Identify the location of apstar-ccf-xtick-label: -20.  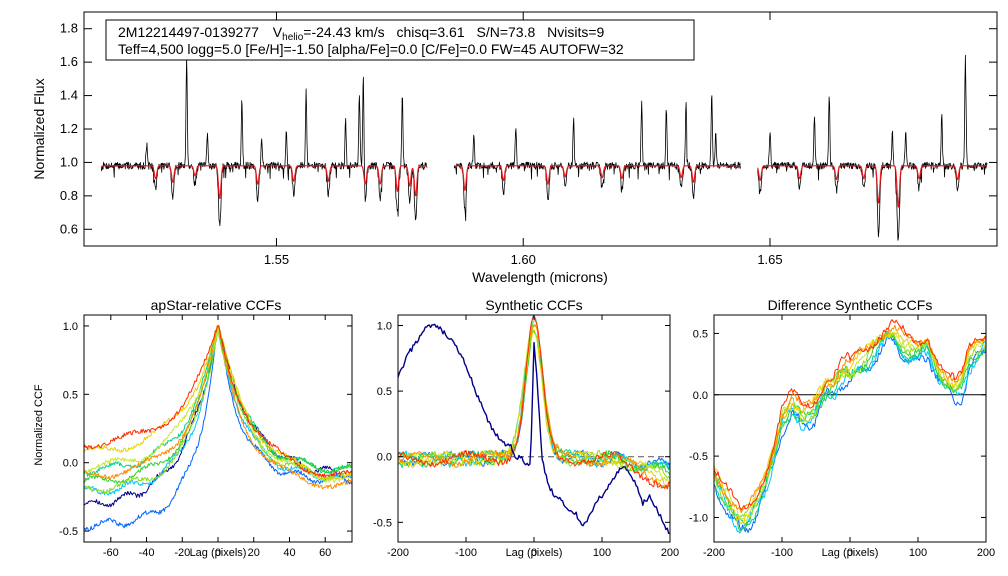
(182, 553).